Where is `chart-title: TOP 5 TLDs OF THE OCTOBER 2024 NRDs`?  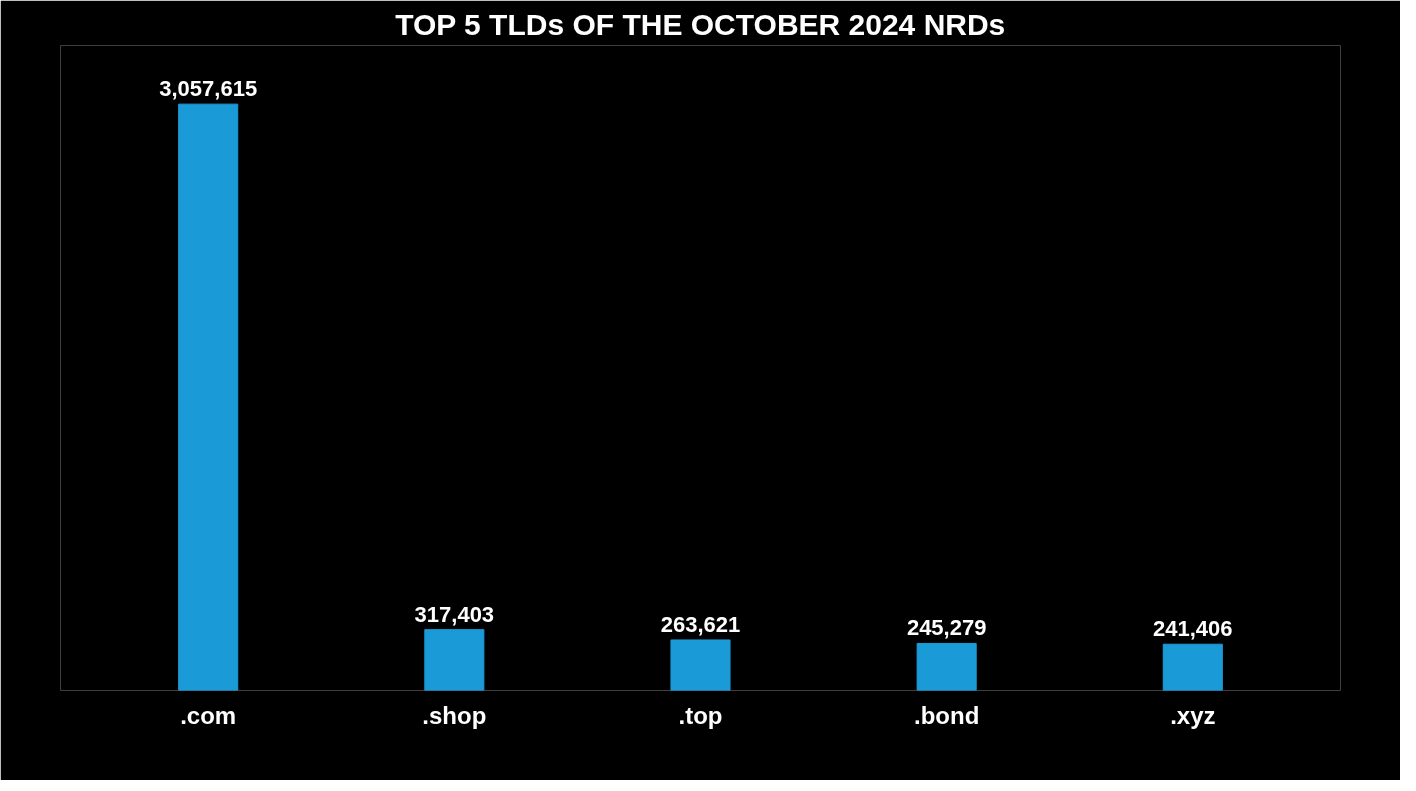 chart-title: TOP 5 TLDs OF THE OCTOBER 2024 NRDs is located at coordinates (700, 24).